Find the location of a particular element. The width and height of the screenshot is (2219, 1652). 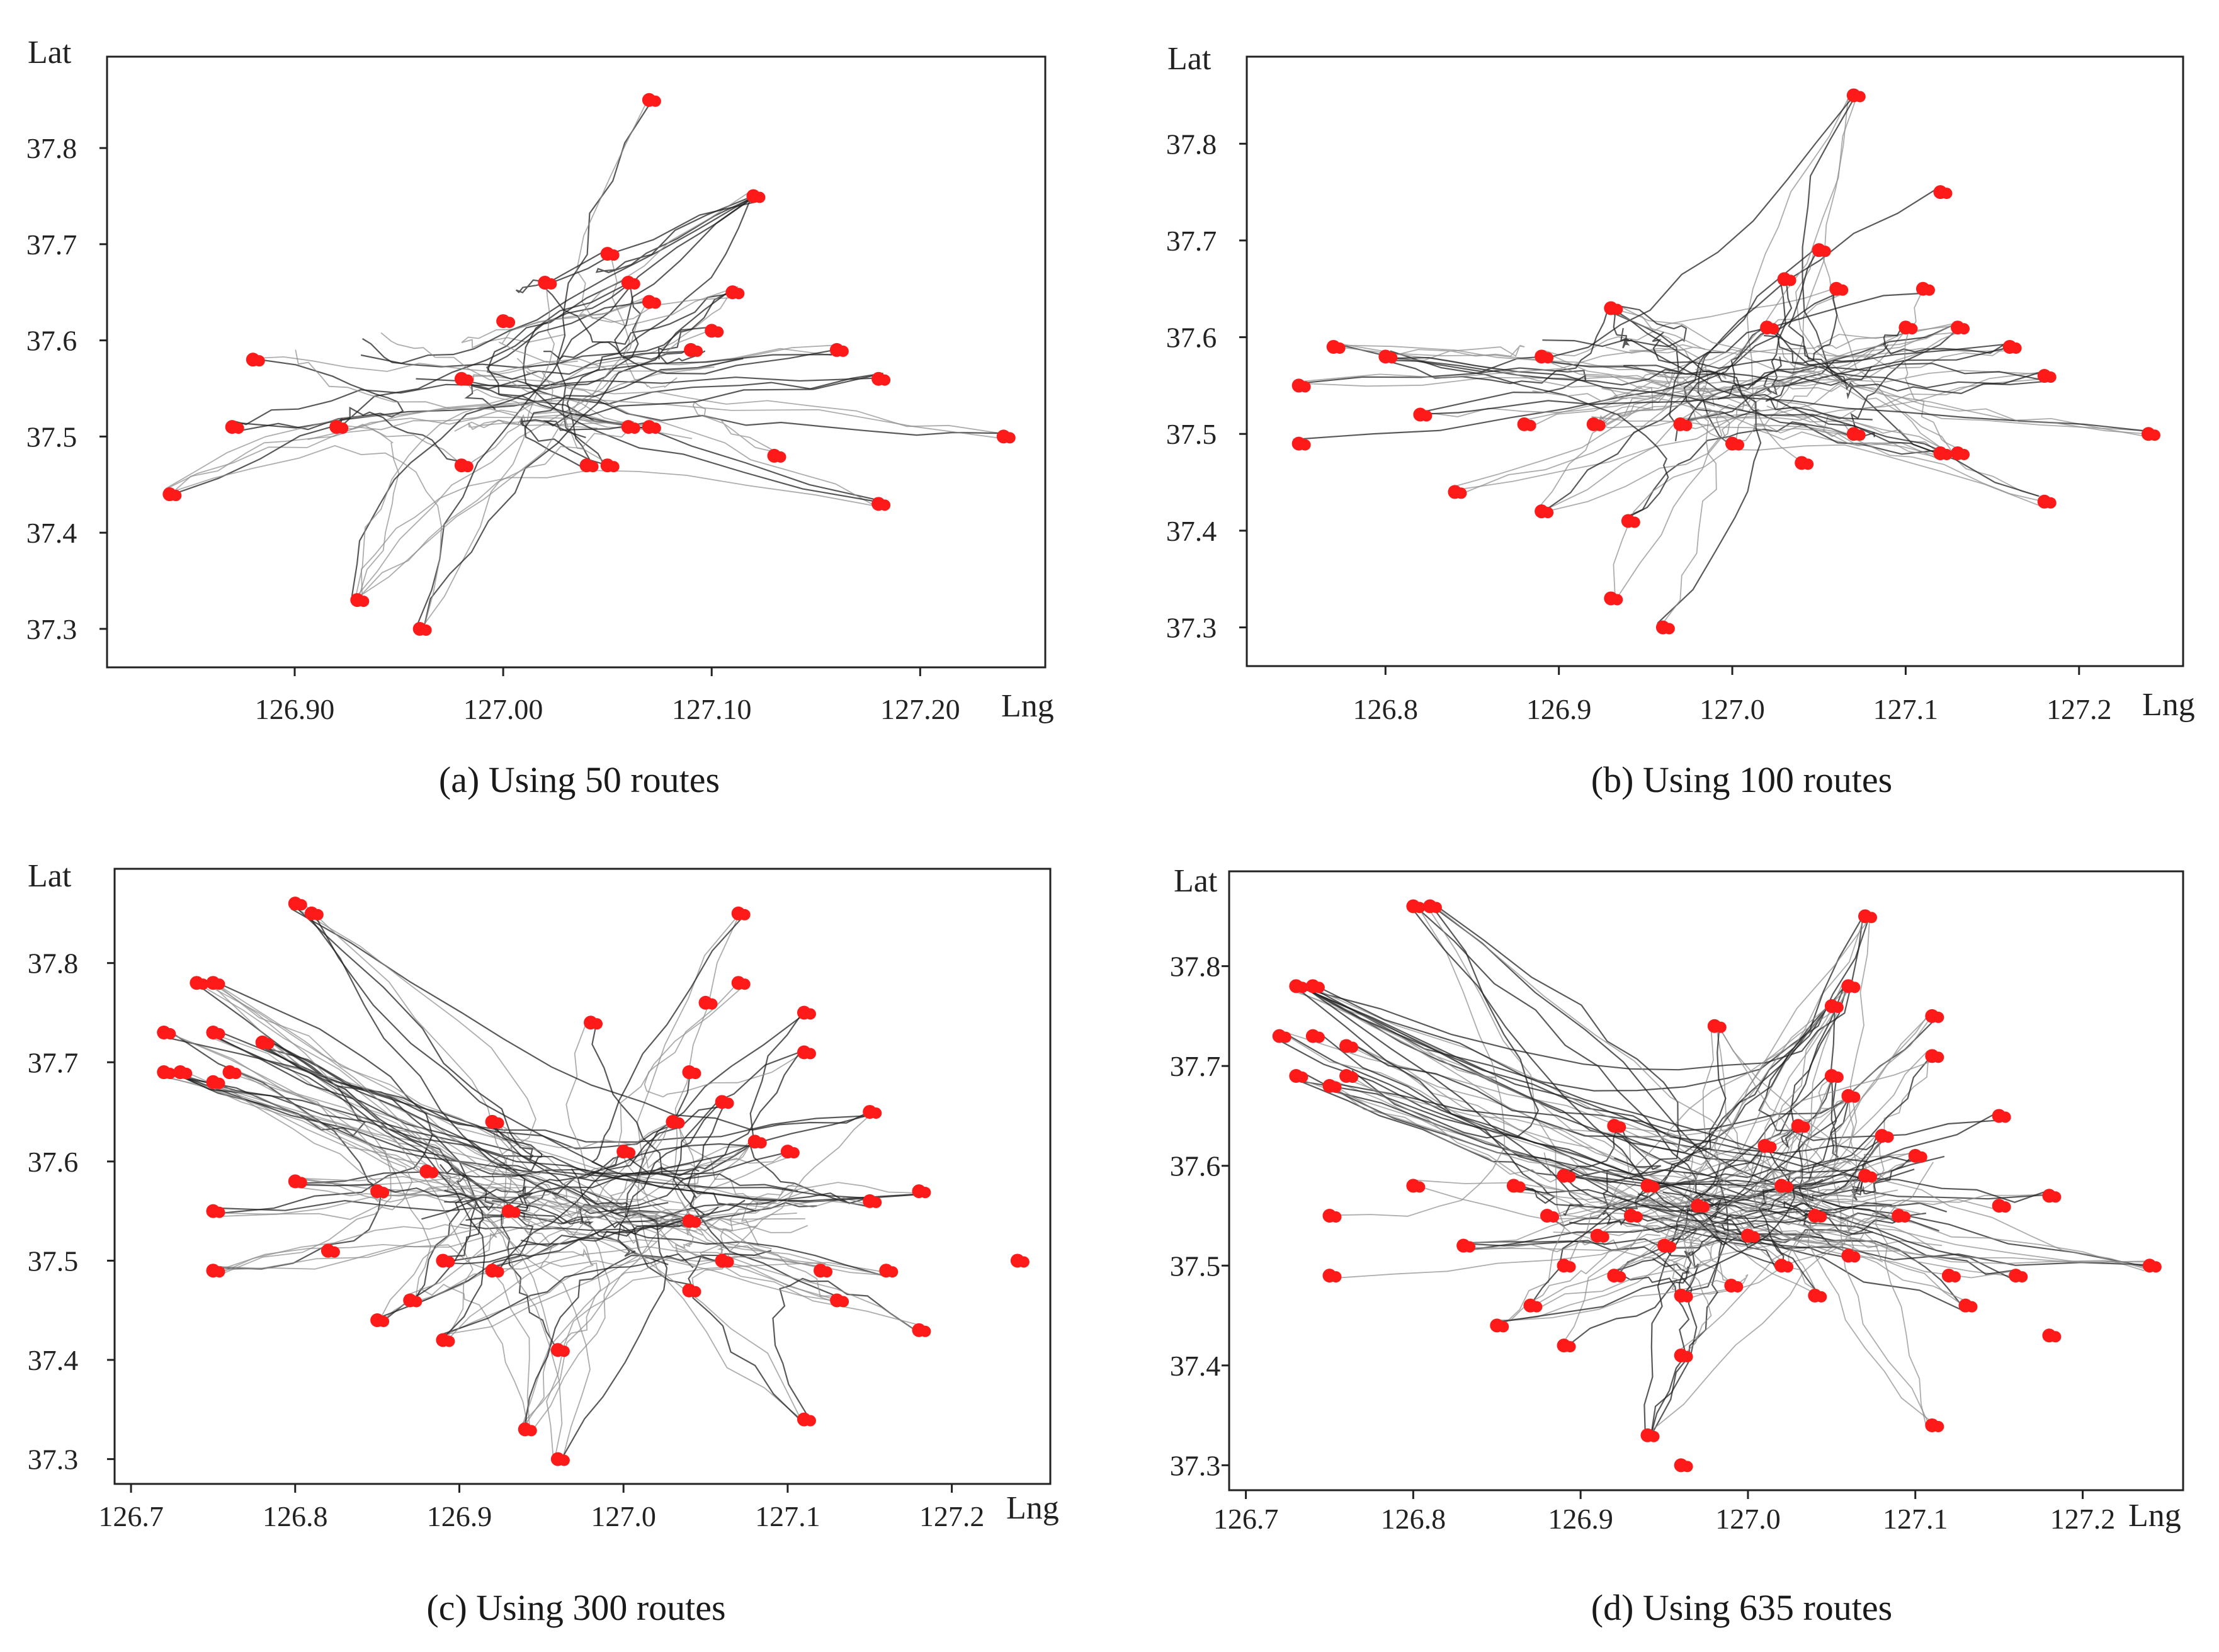

route-network is located at coordinates (540, 1182).